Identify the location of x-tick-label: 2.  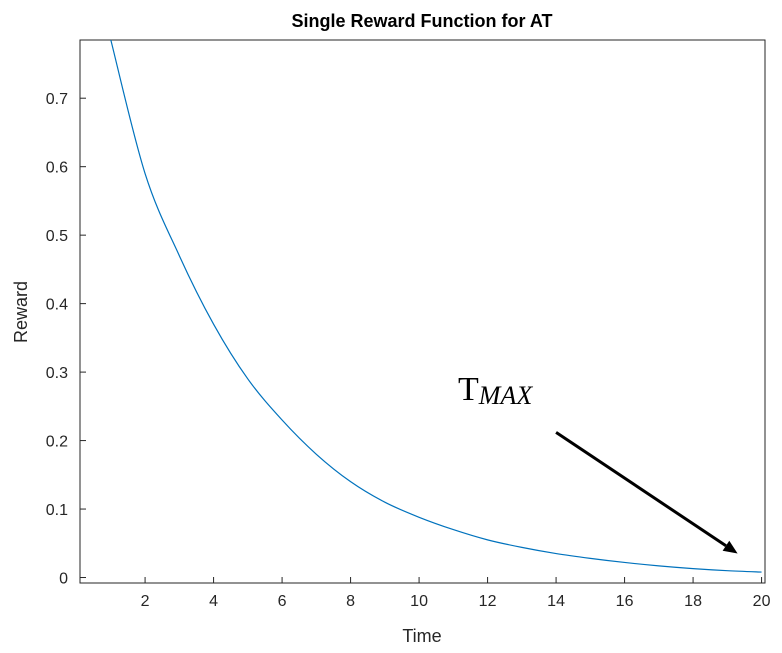
(145, 601).